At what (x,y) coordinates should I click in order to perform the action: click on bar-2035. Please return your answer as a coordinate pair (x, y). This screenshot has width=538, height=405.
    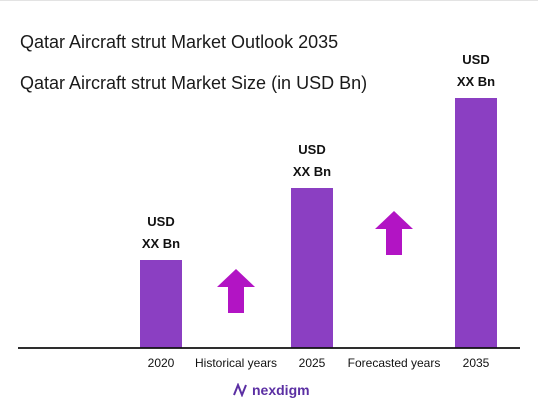
    Looking at the image, I should click on (476, 223).